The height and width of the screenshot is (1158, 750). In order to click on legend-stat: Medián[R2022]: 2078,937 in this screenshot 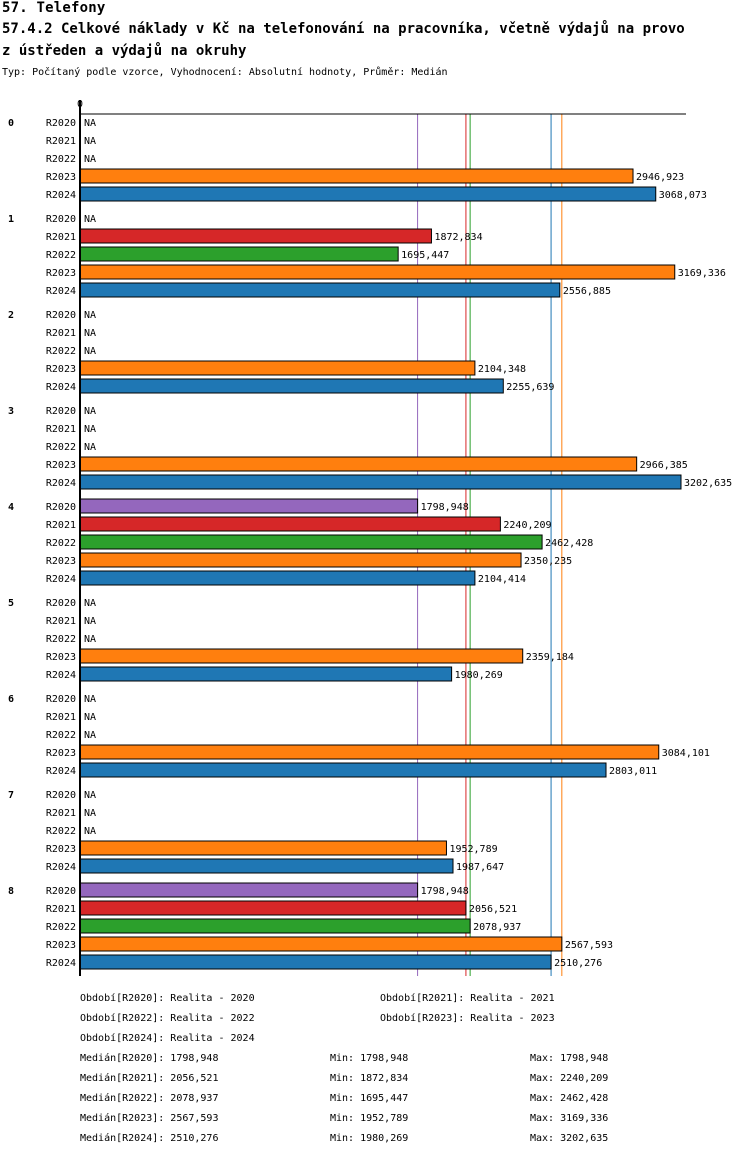, I will do `click(149, 1098)`.